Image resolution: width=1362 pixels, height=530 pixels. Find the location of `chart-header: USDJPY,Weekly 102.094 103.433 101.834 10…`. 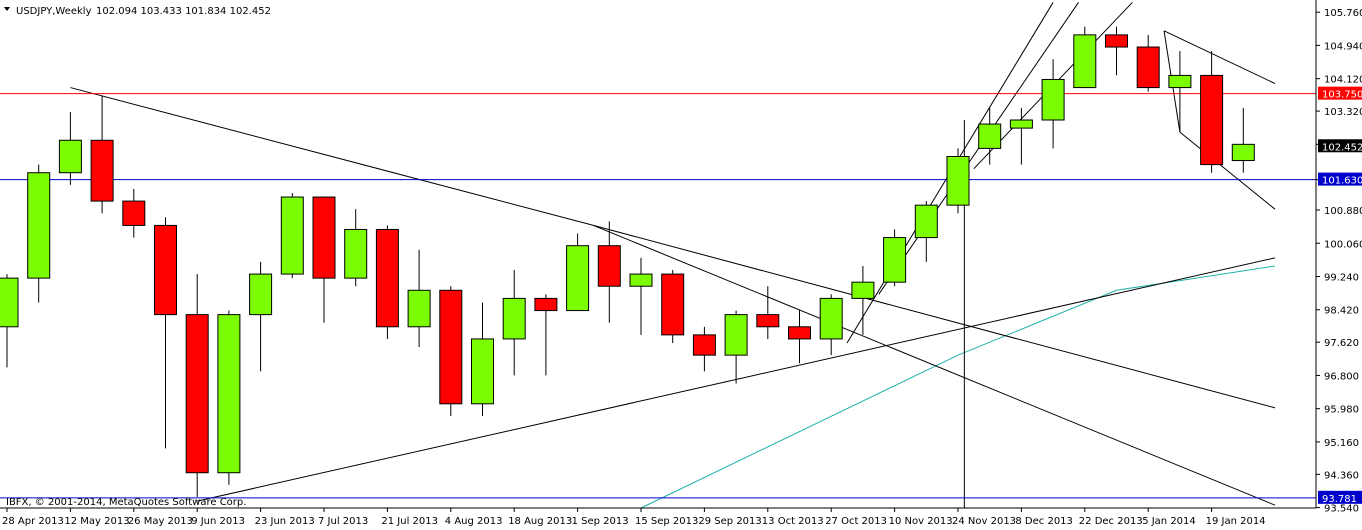

chart-header: USDJPY,Weekly 102.094 103.433 101.834 10… is located at coordinates (137, 11).